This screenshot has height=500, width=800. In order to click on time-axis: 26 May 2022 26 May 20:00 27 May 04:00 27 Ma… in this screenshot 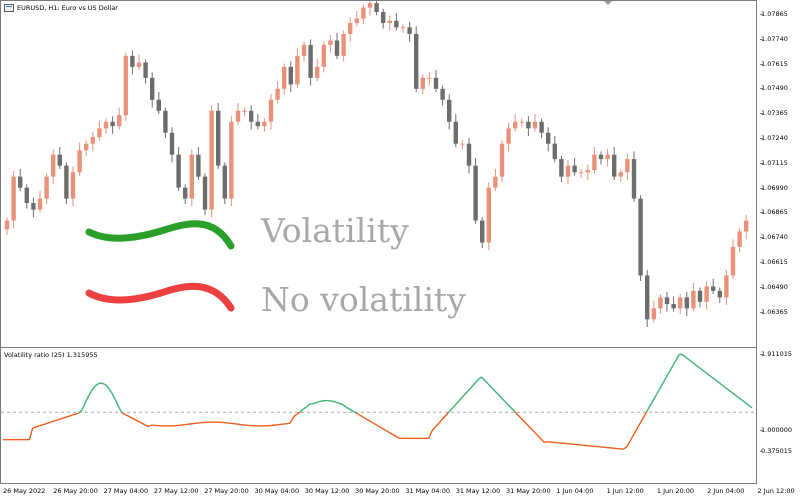, I will do `click(400, 492)`.